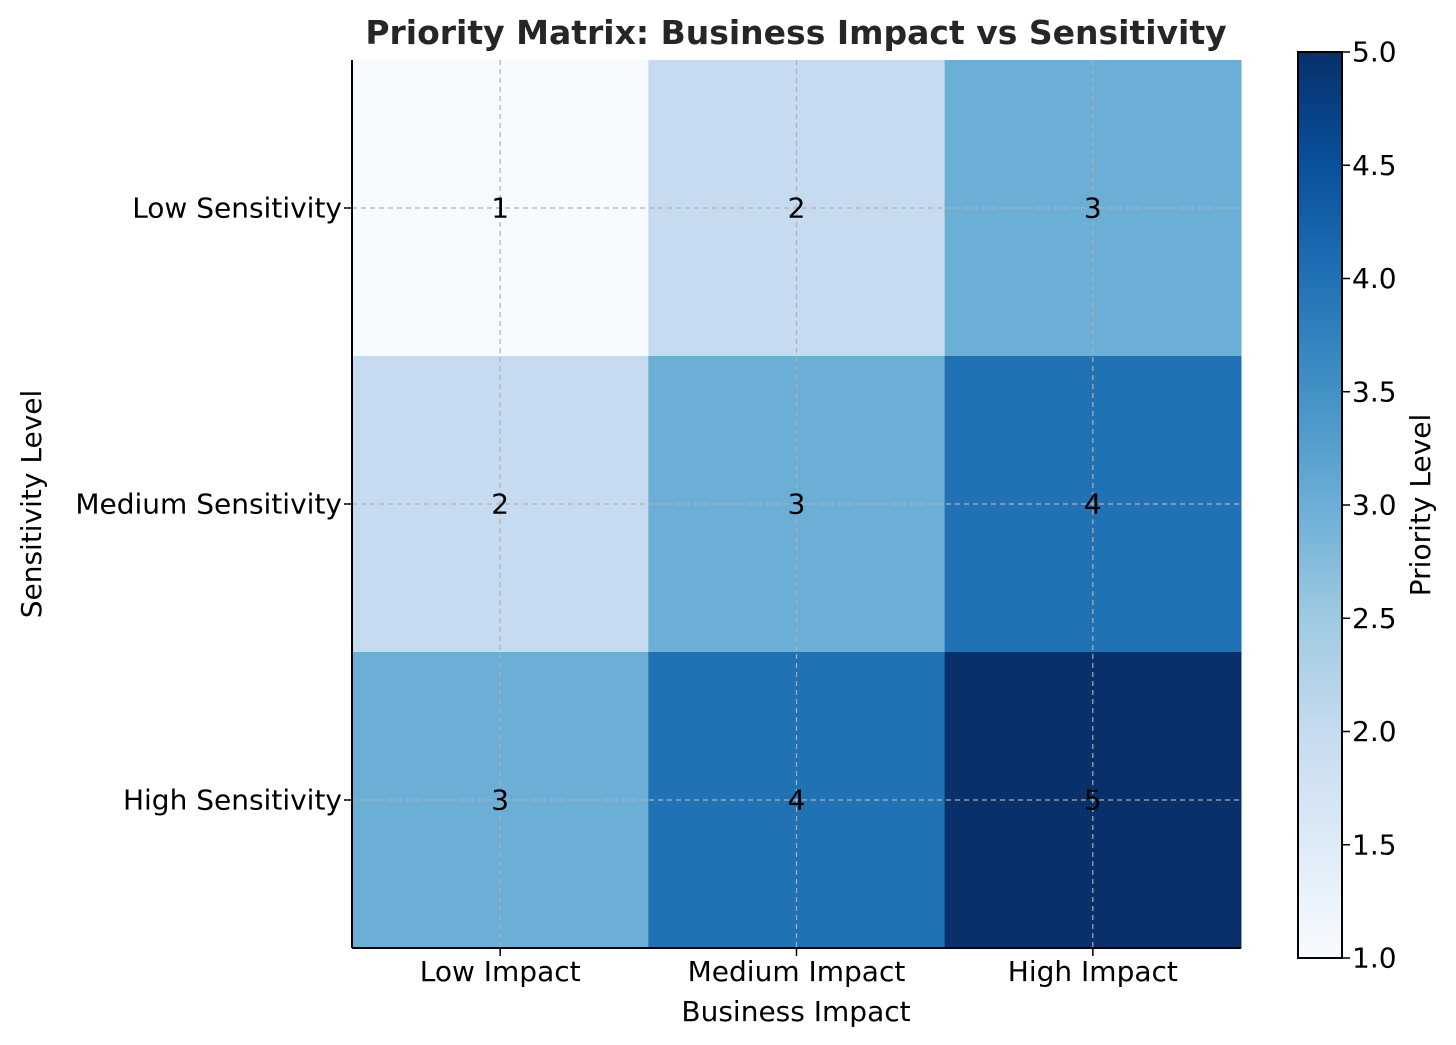 Image resolution: width=1456 pixels, height=1045 pixels. Describe the element at coordinates (1093, 800) in the screenshot. I see `cell-value-label: 5` at that location.